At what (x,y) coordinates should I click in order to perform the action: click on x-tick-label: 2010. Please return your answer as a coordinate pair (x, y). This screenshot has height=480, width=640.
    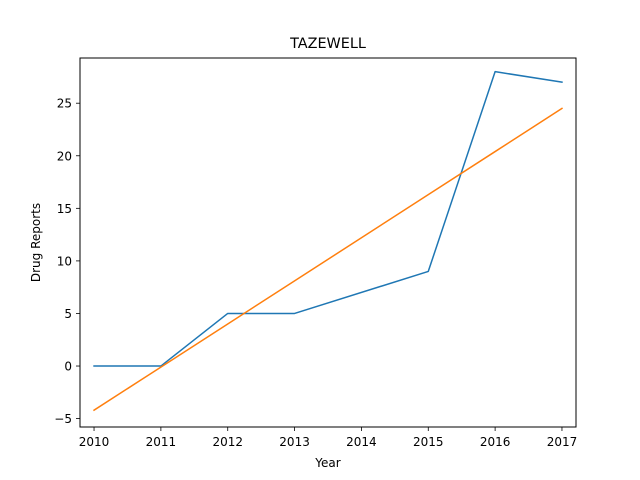
    Looking at the image, I should click on (94, 442).